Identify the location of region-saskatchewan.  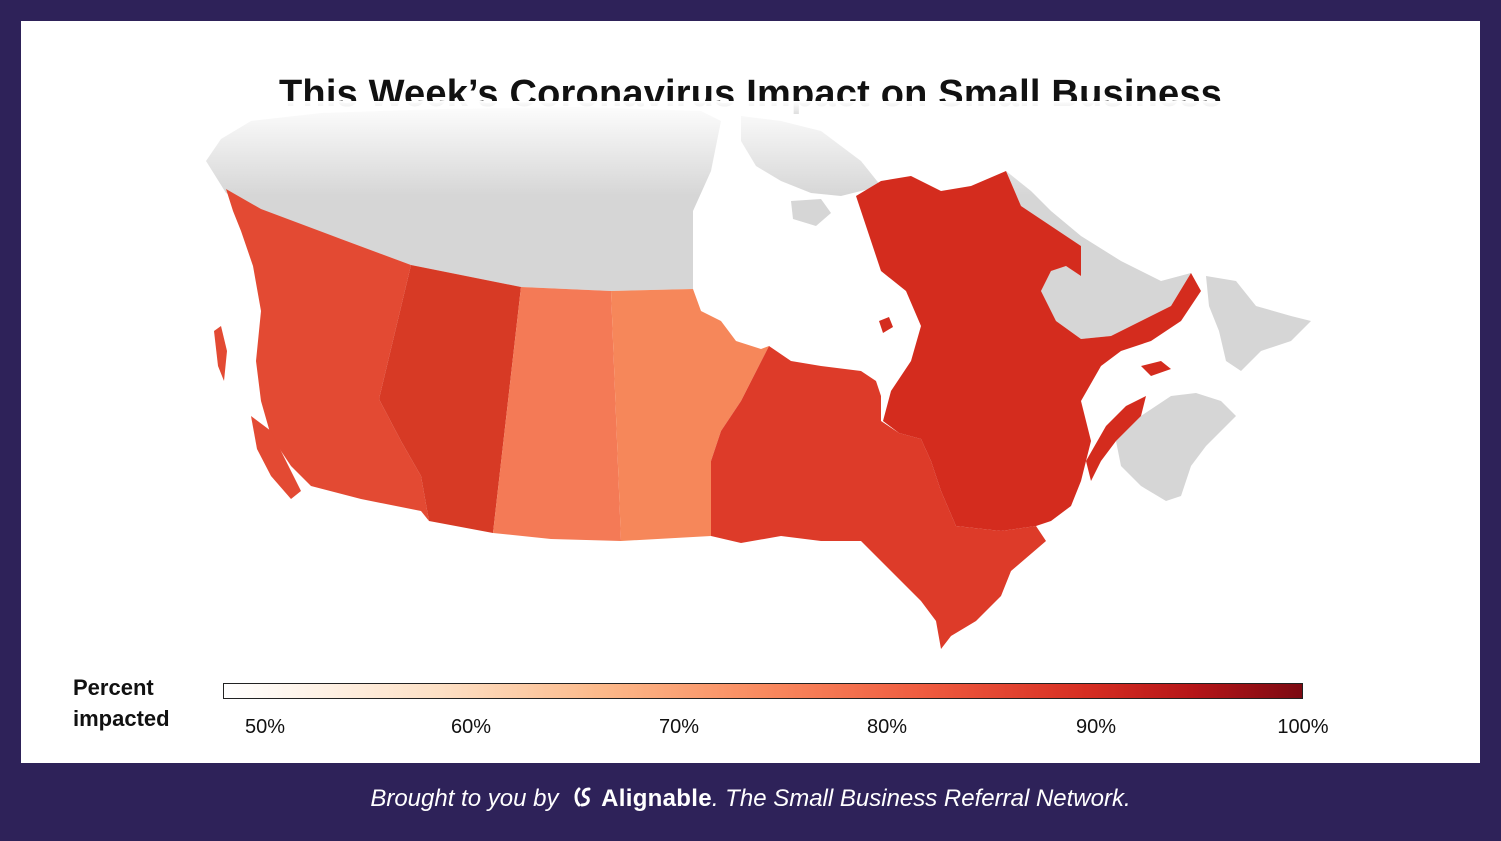
(557, 414).